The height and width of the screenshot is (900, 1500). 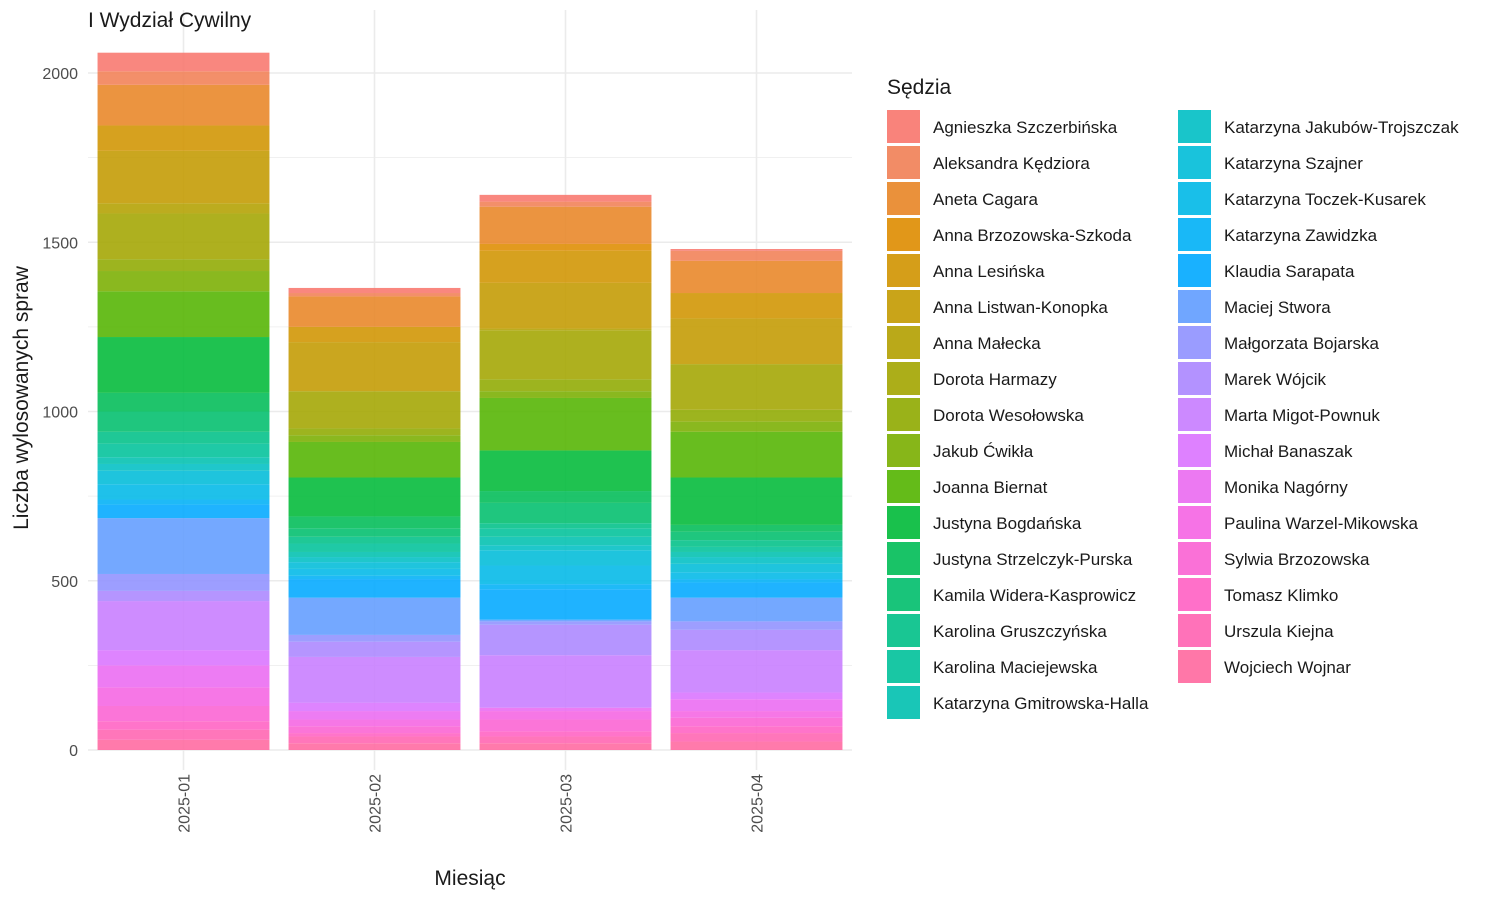 What do you see at coordinates (987, 343) in the screenshot?
I see `legend-label: Anna Małecka` at bounding box center [987, 343].